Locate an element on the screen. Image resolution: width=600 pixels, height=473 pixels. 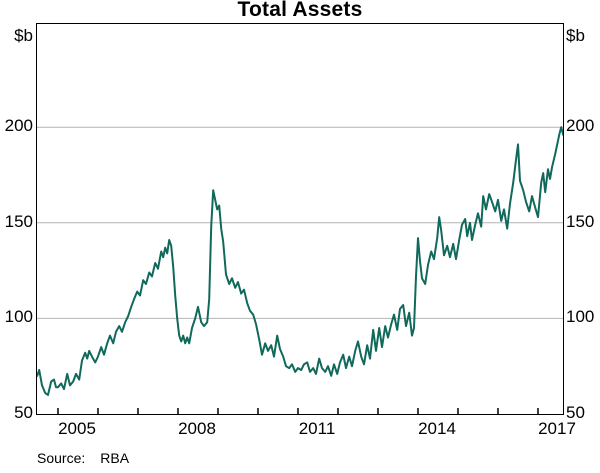
y-tick-label-left: 100 is located at coordinates (18, 317).